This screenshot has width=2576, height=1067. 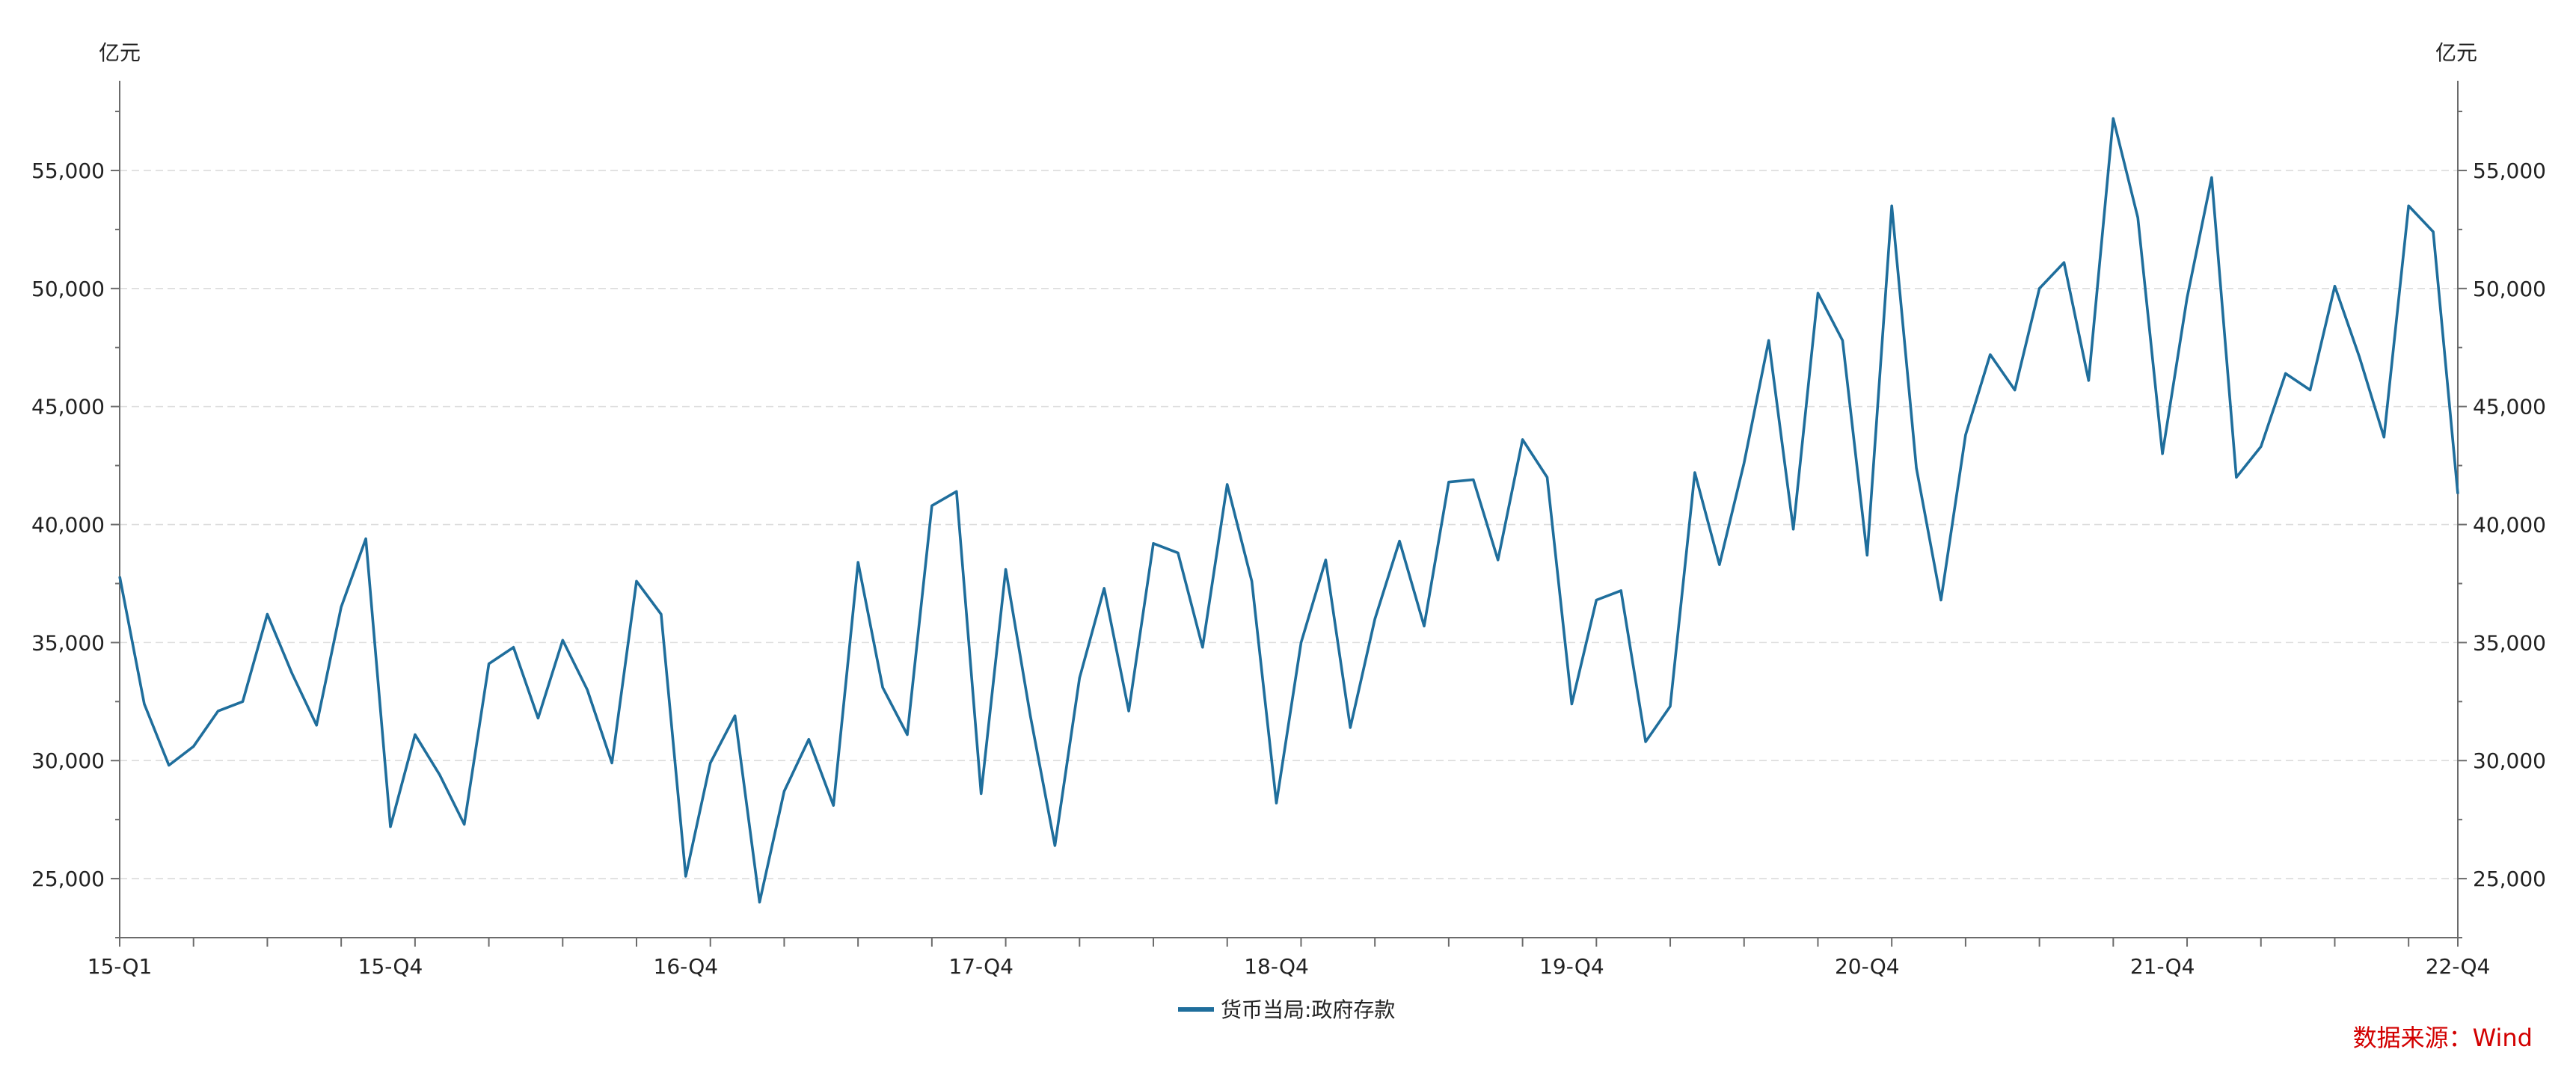 I want to click on x-axis-tick-label: 19-Q4, so click(x=1571, y=966).